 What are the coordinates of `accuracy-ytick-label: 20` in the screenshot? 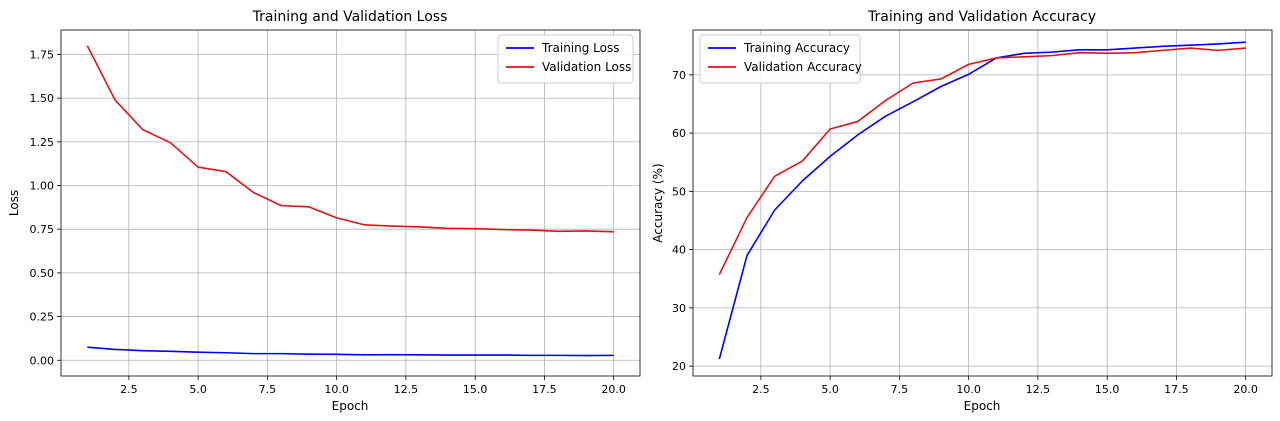 It's located at (679, 366).